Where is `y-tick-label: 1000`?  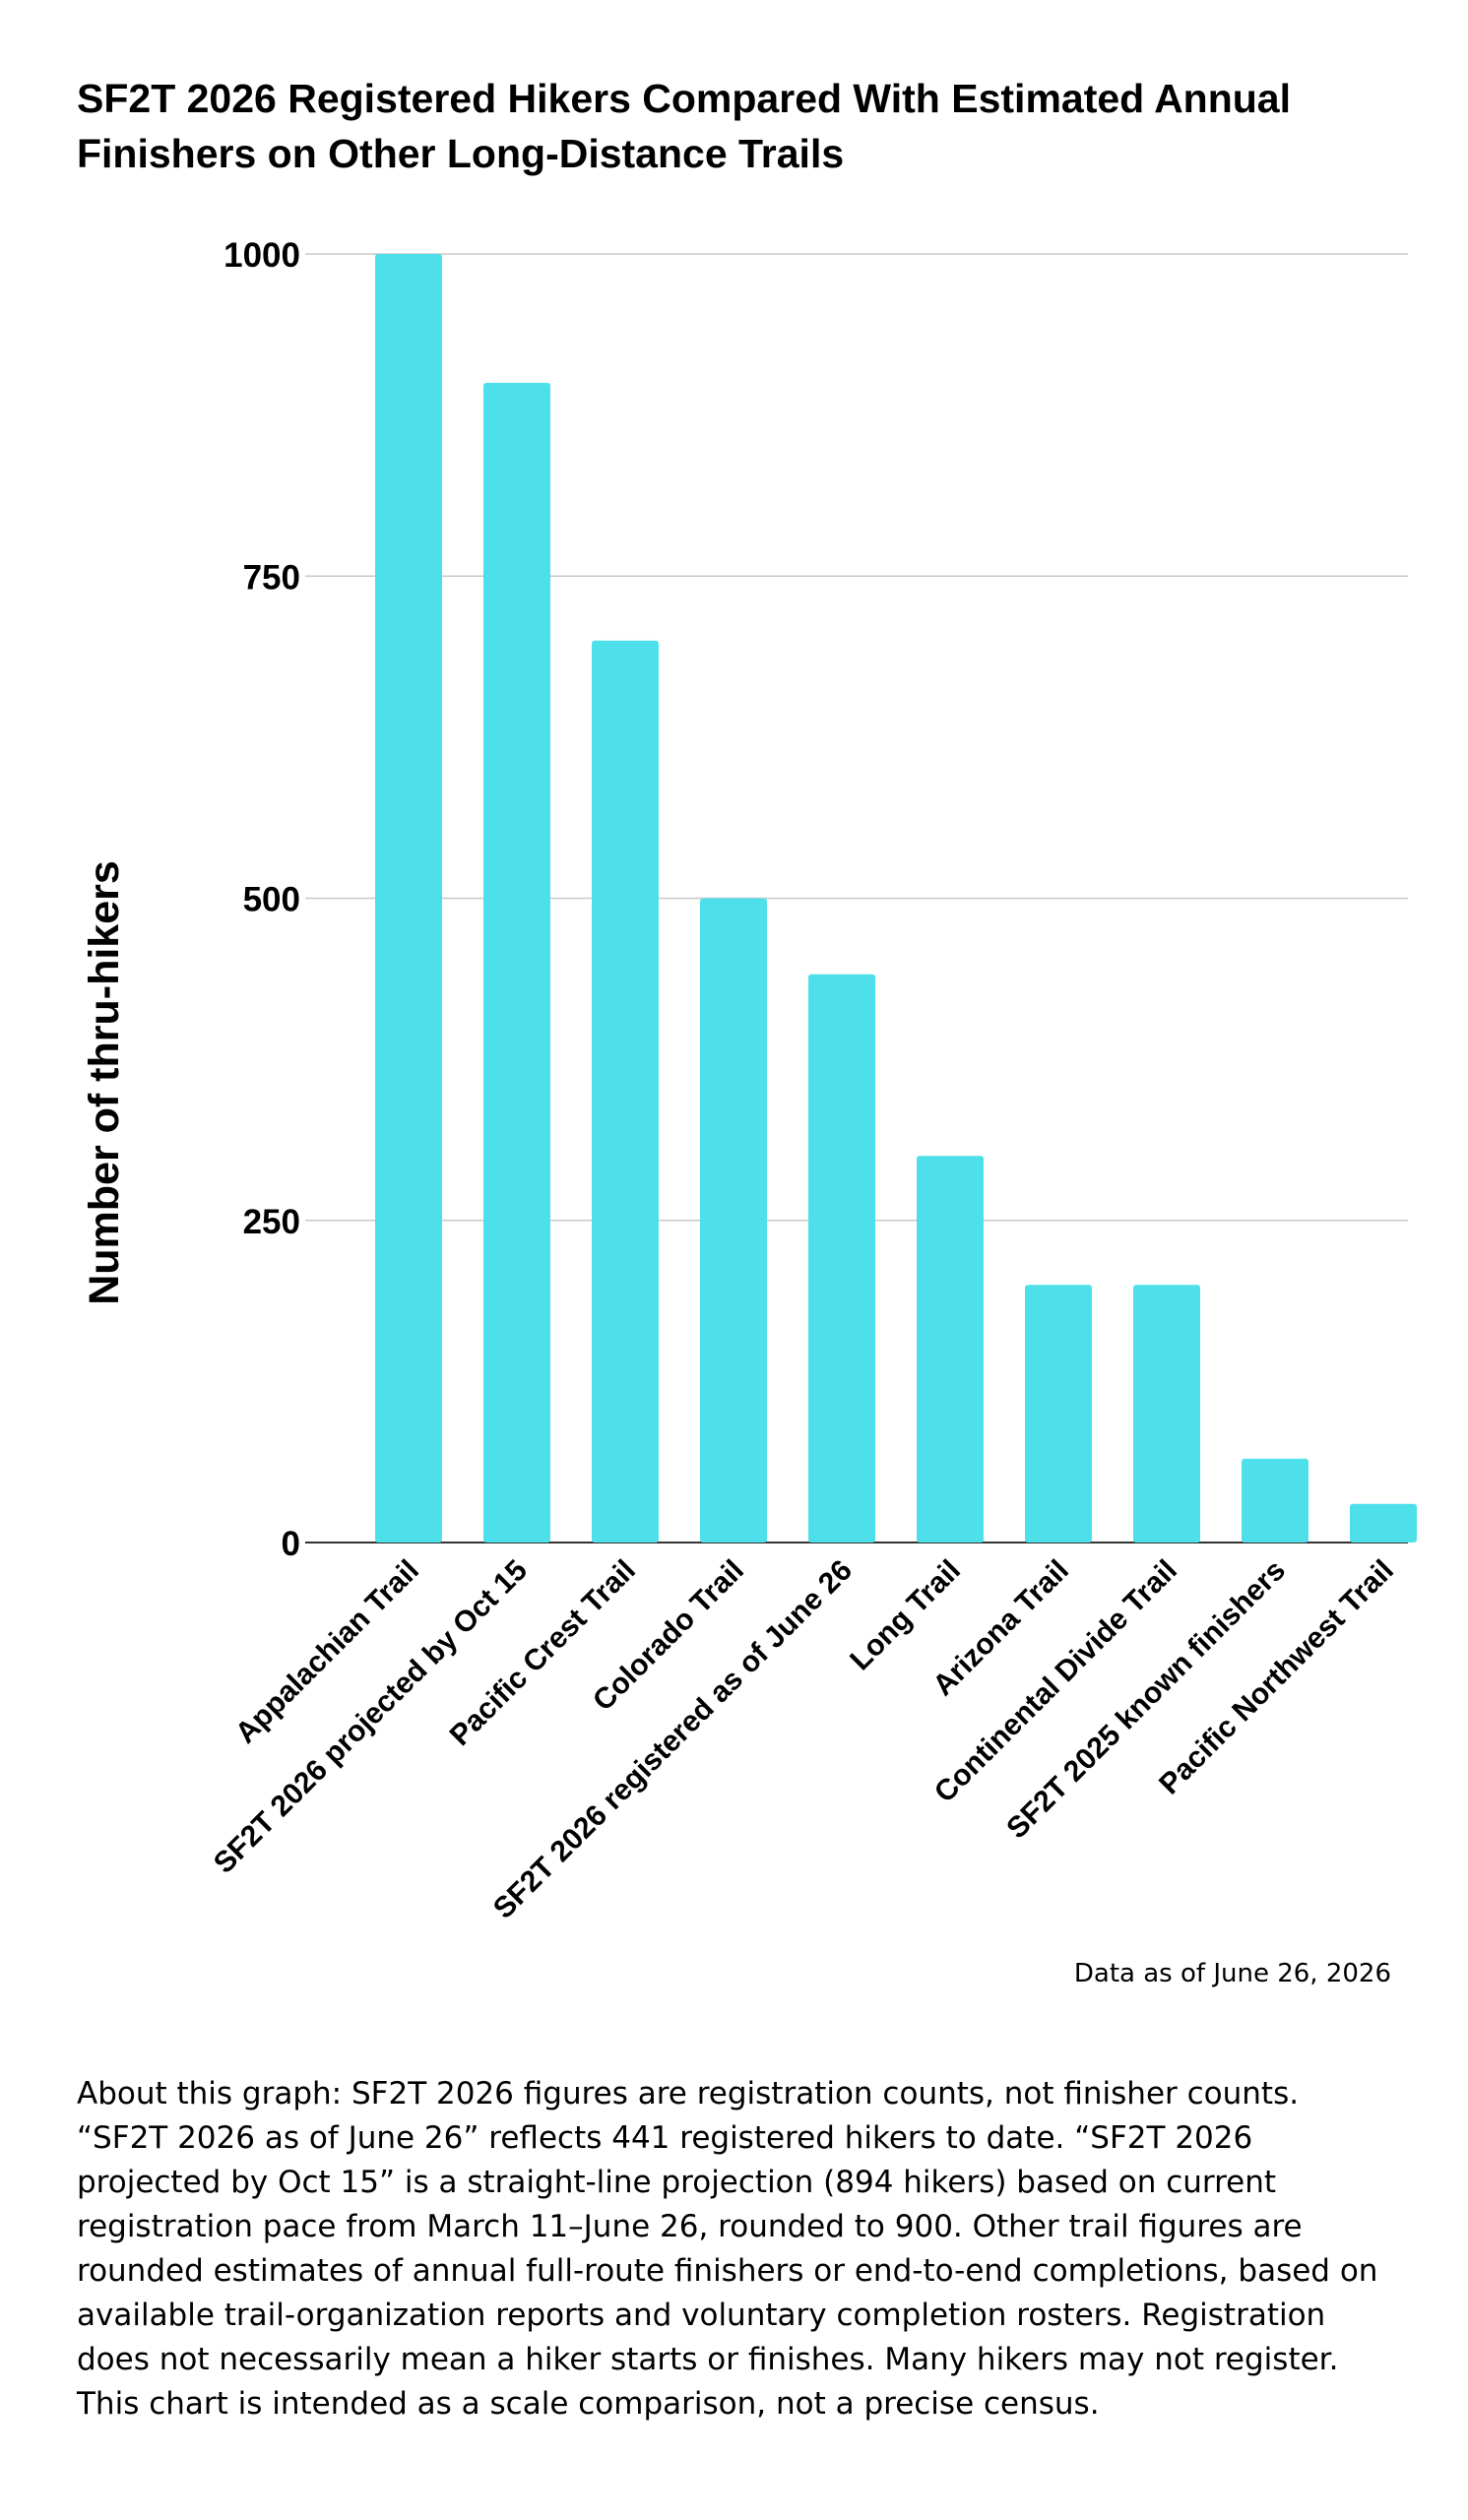
y-tick-label: 1000 is located at coordinates (262, 255).